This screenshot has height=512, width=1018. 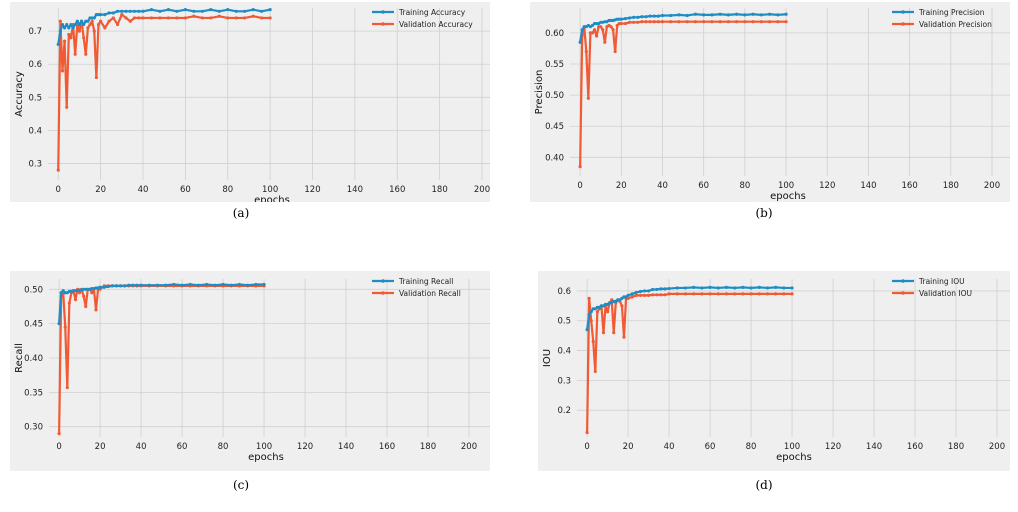 What do you see at coordinates (164, 26) in the screenshot?
I see `series-line-train` at bounding box center [164, 26].